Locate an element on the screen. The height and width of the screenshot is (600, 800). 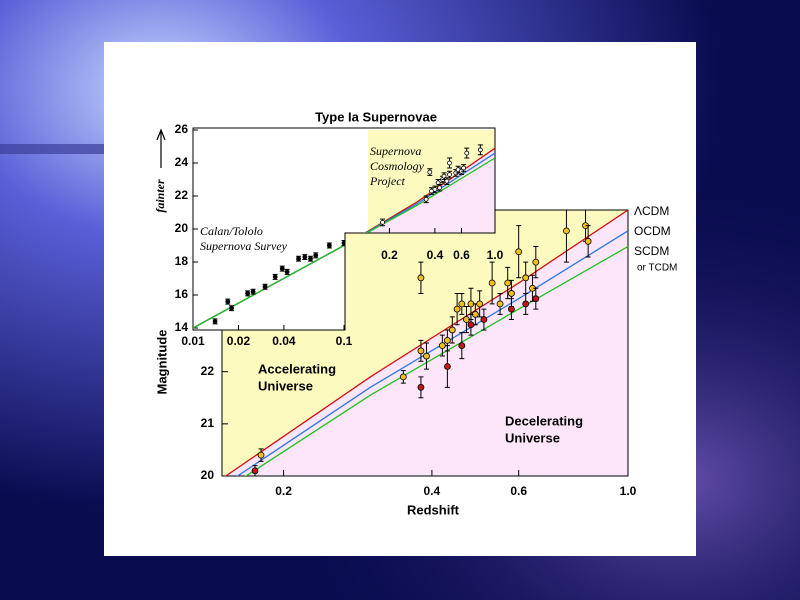
legend-entry: ΛCDM is located at coordinates (651, 211).